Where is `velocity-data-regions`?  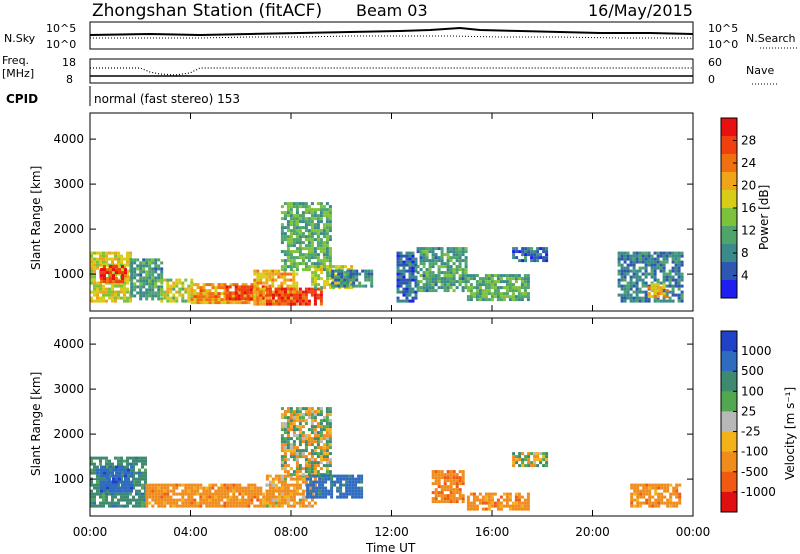 velocity-data-regions is located at coordinates (386, 459).